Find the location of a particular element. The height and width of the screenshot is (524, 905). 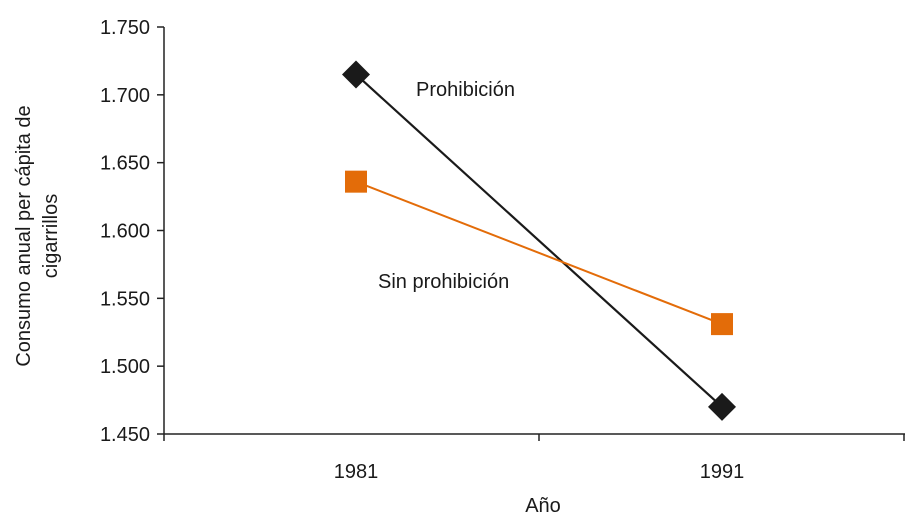

y-tick-label: 1.750 is located at coordinates (125, 28).